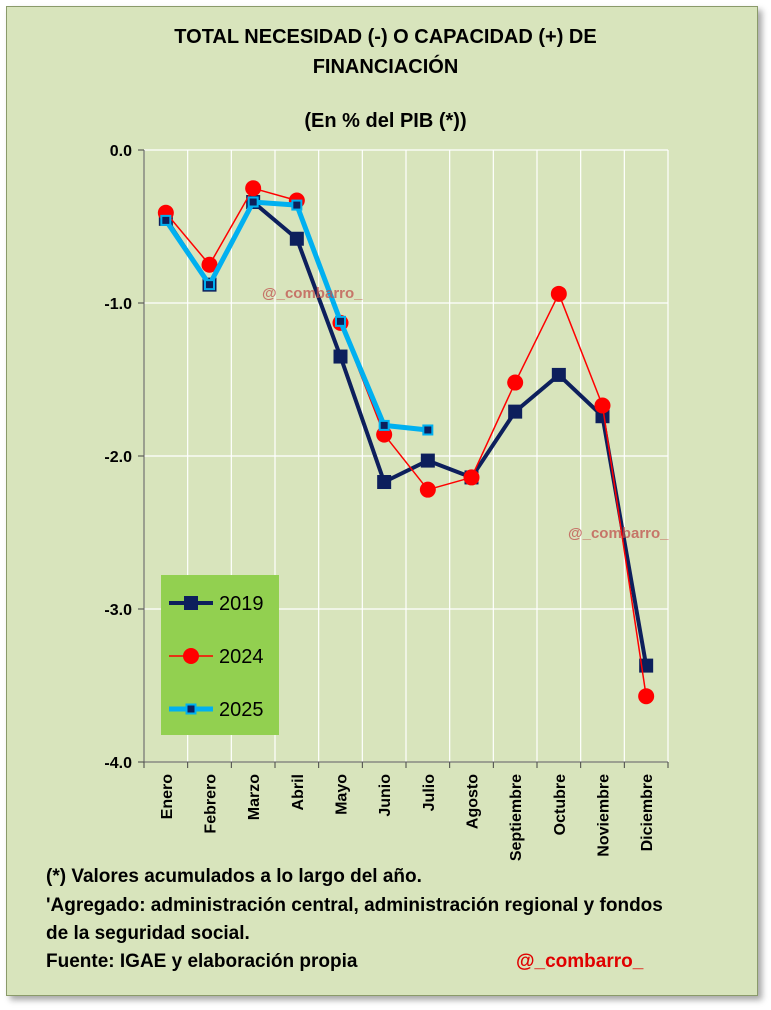  What do you see at coordinates (191, 656) in the screenshot?
I see `legend-marker-2024` at bounding box center [191, 656].